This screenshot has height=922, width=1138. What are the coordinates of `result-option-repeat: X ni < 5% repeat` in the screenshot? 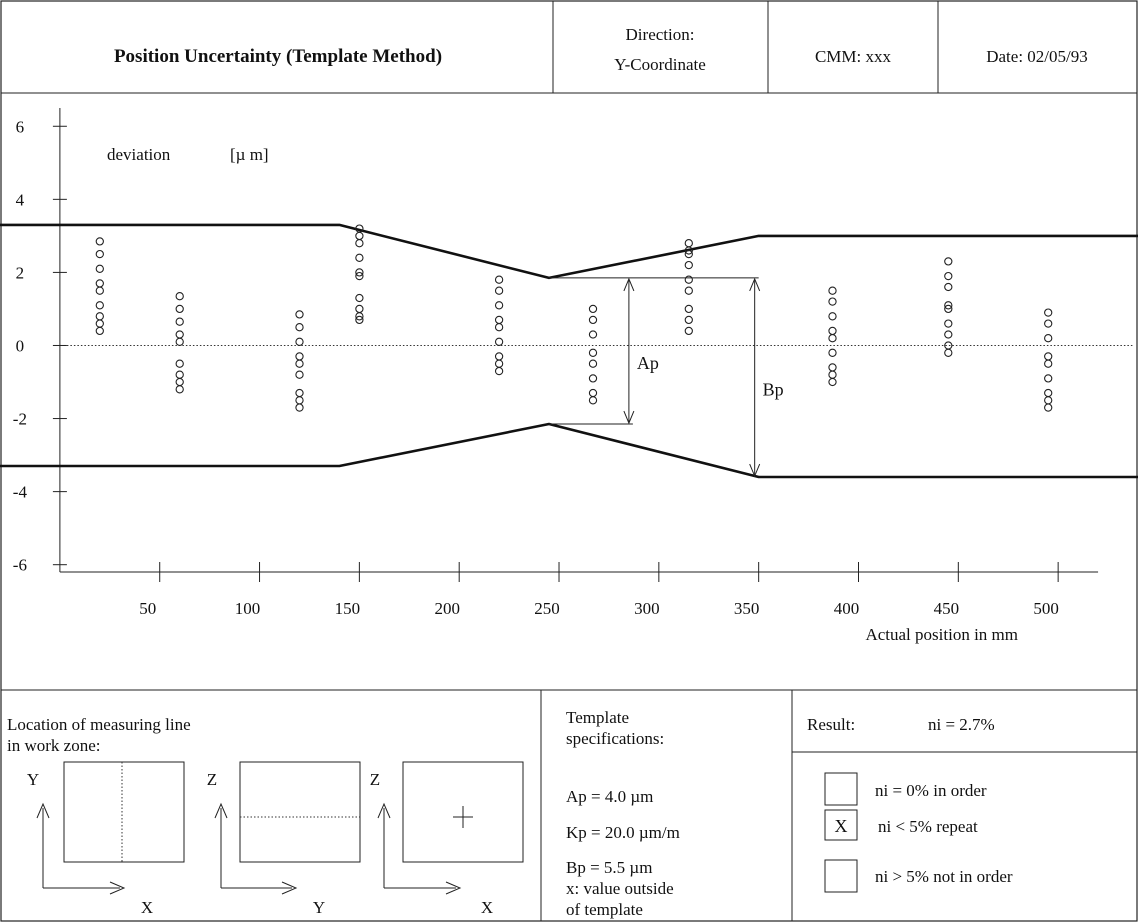 It's located at (901, 825).